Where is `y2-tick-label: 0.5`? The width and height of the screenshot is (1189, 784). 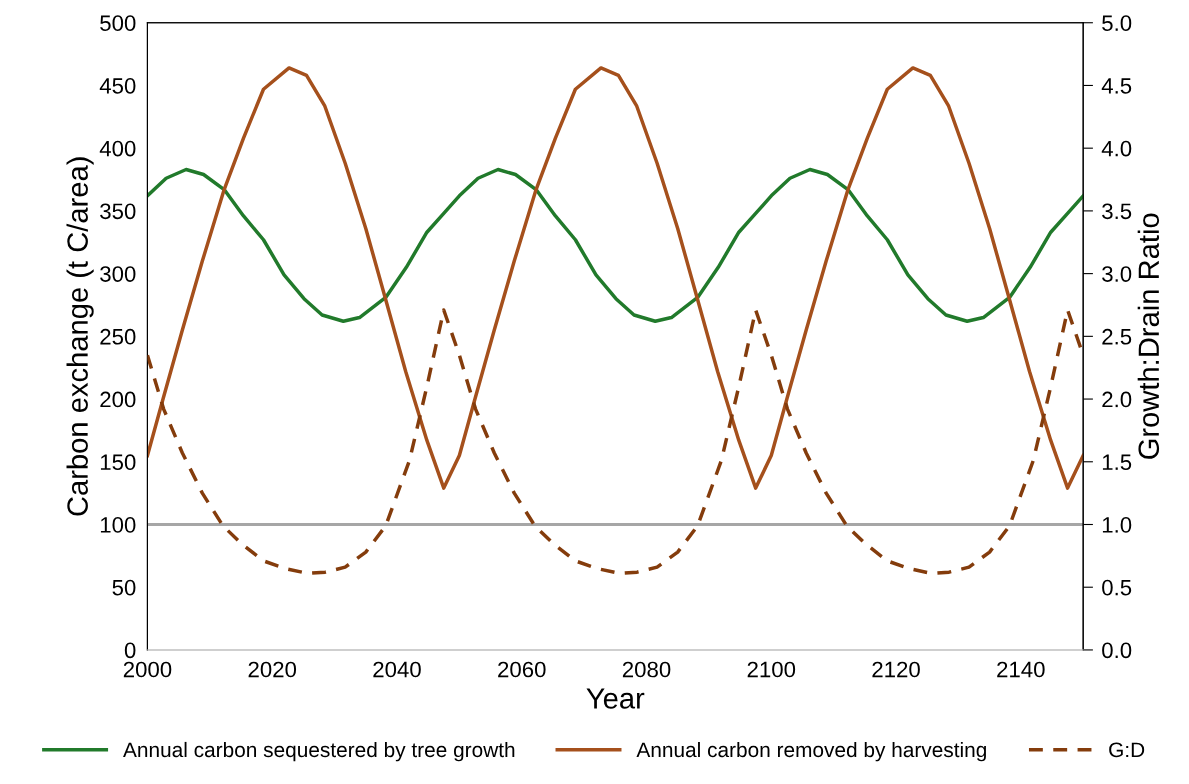
y2-tick-label: 0.5 is located at coordinates (1117, 587).